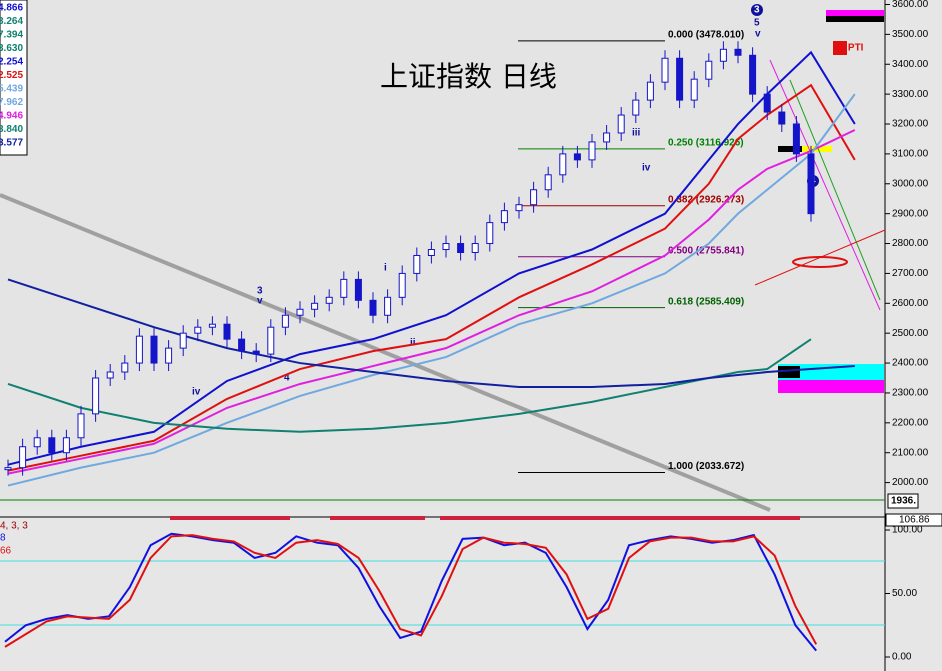 This screenshot has width=942, height=671. Describe the element at coordinates (260, 291) in the screenshot. I see `wave-label: 3` at that location.